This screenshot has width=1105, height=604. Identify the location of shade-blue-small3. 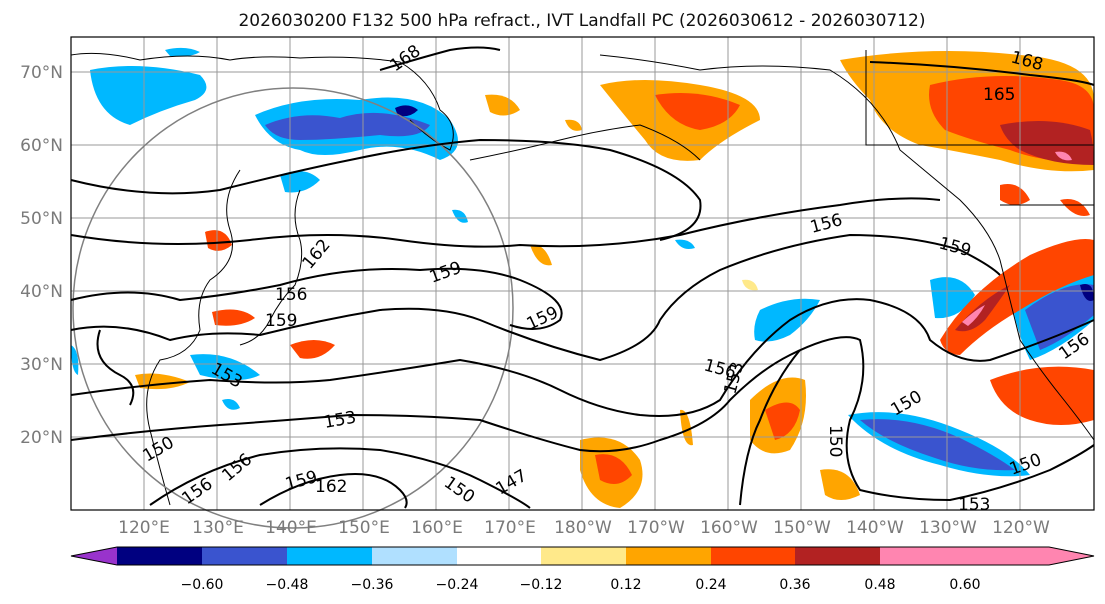
(685, 244).